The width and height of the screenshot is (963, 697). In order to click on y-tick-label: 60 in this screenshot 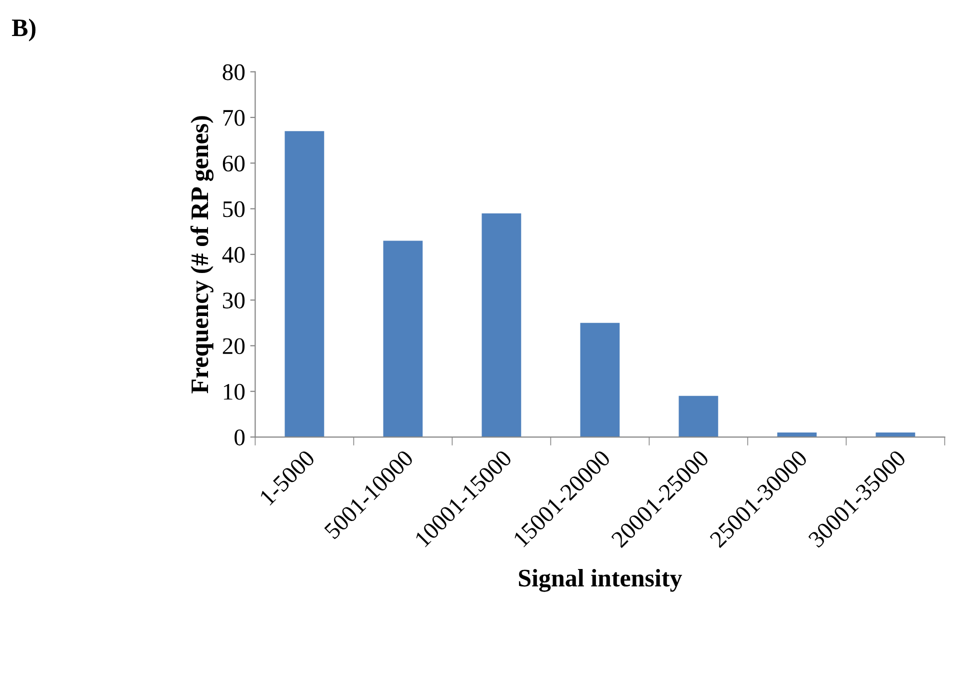, I will do `click(233, 164)`.